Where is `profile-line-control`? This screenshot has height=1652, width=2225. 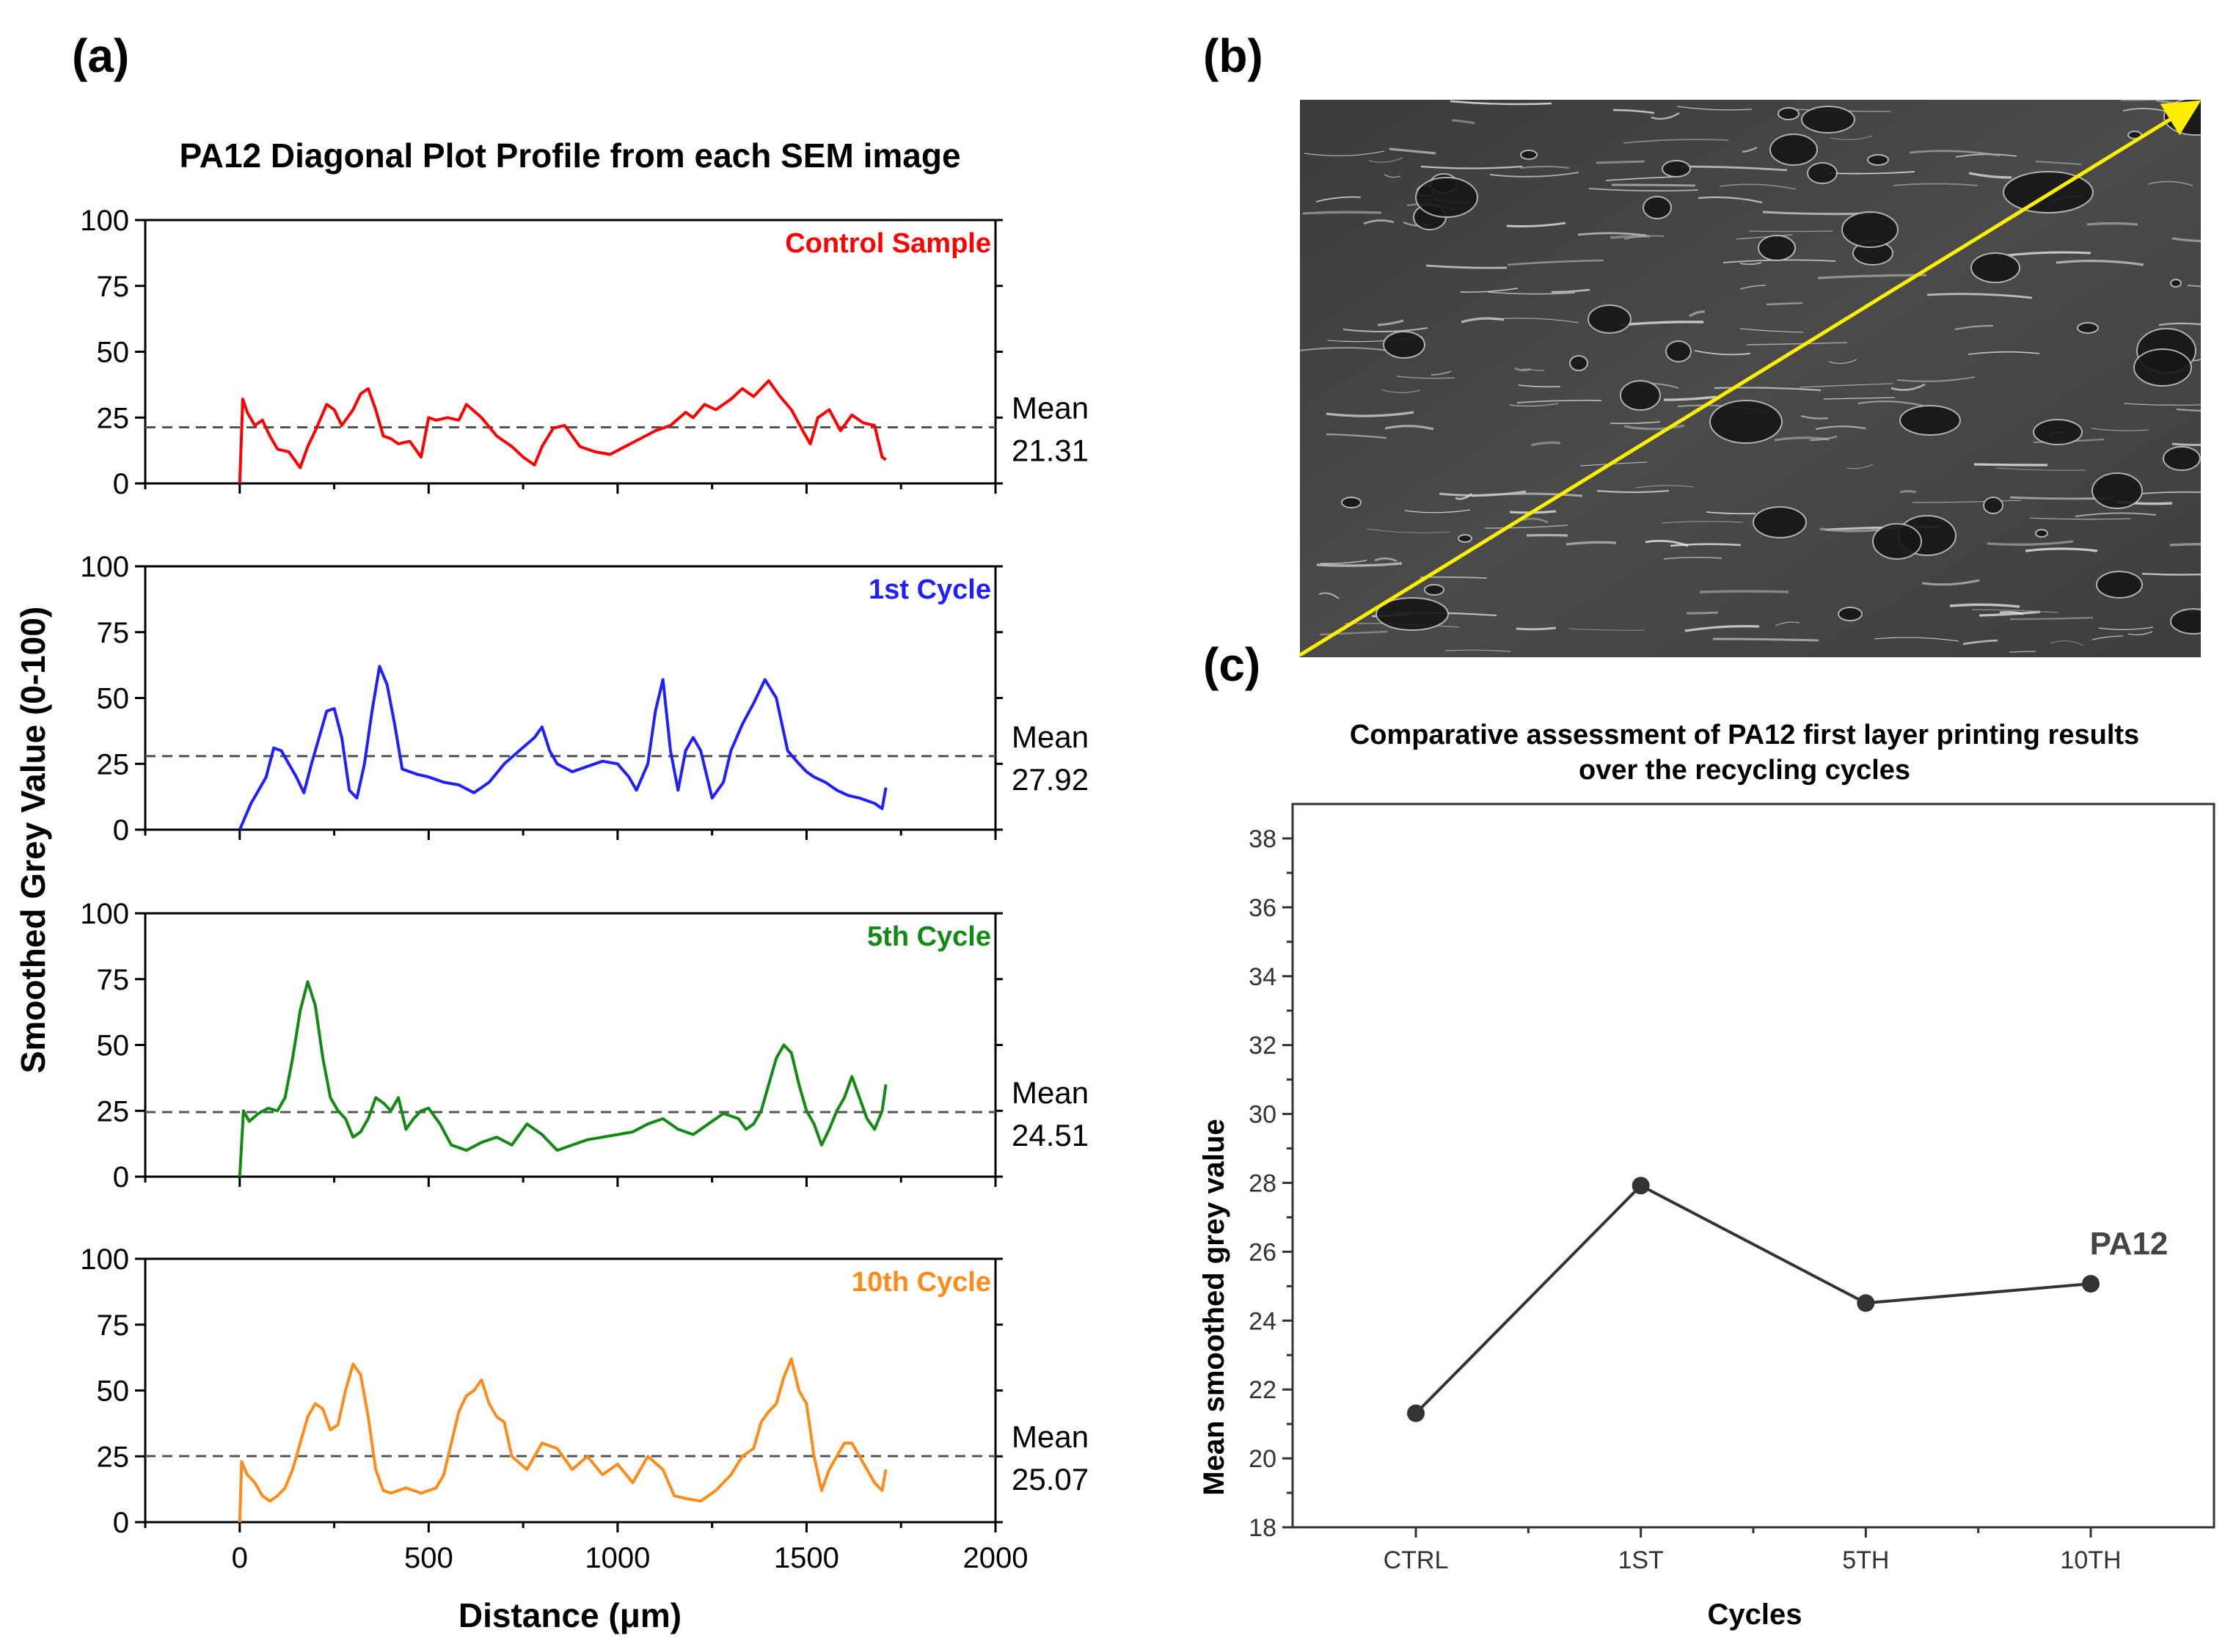
profile-line-control is located at coordinates (562, 431).